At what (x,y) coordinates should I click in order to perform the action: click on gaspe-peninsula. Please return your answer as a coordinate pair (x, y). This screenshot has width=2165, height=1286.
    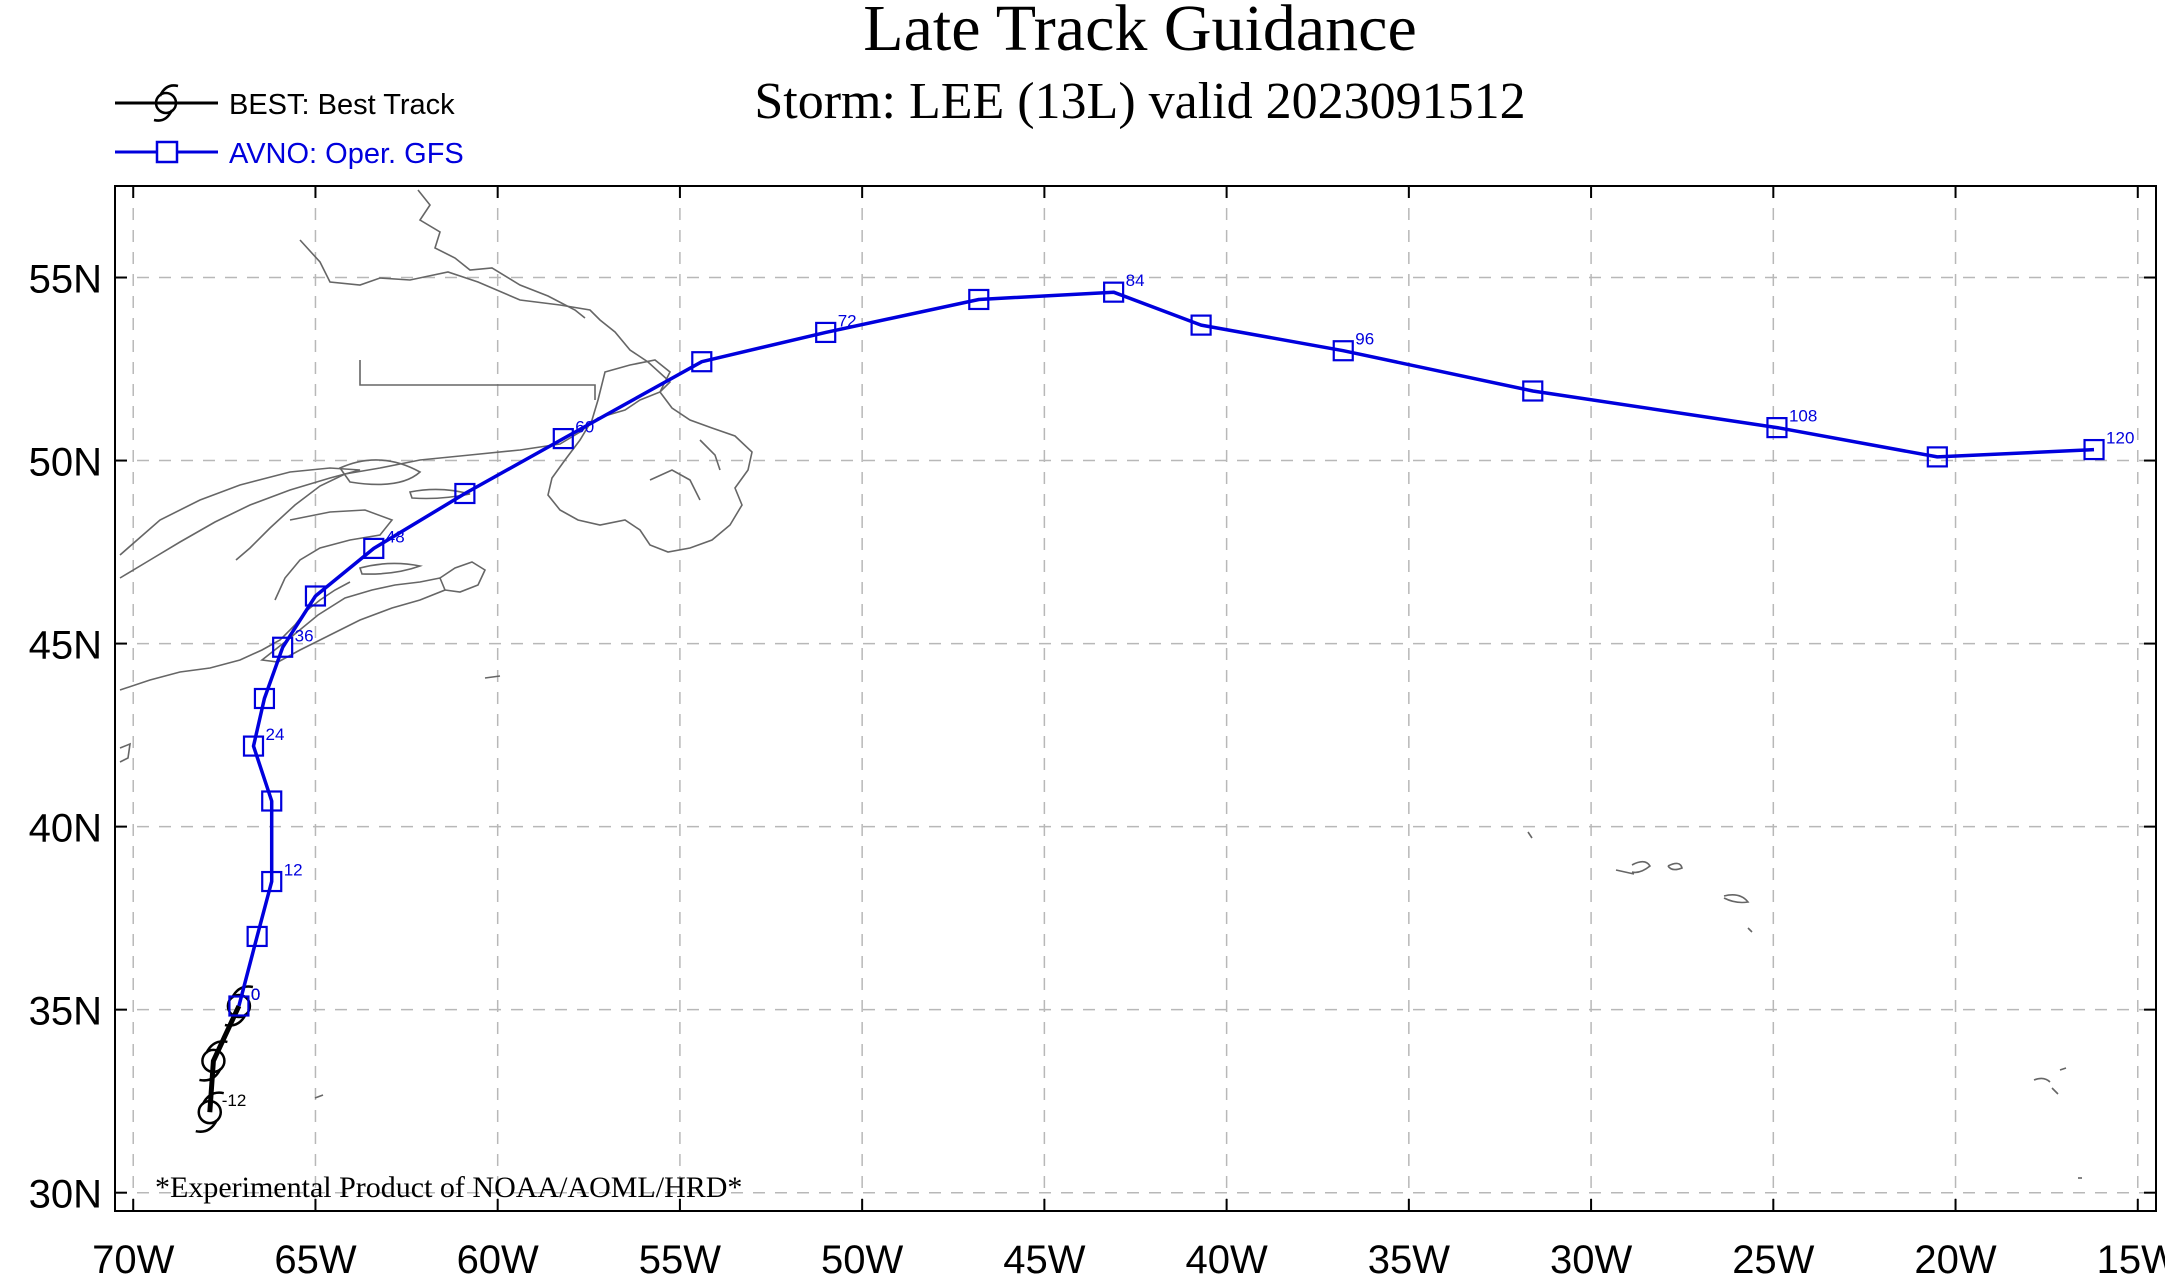
    Looking at the image, I should click on (334, 555).